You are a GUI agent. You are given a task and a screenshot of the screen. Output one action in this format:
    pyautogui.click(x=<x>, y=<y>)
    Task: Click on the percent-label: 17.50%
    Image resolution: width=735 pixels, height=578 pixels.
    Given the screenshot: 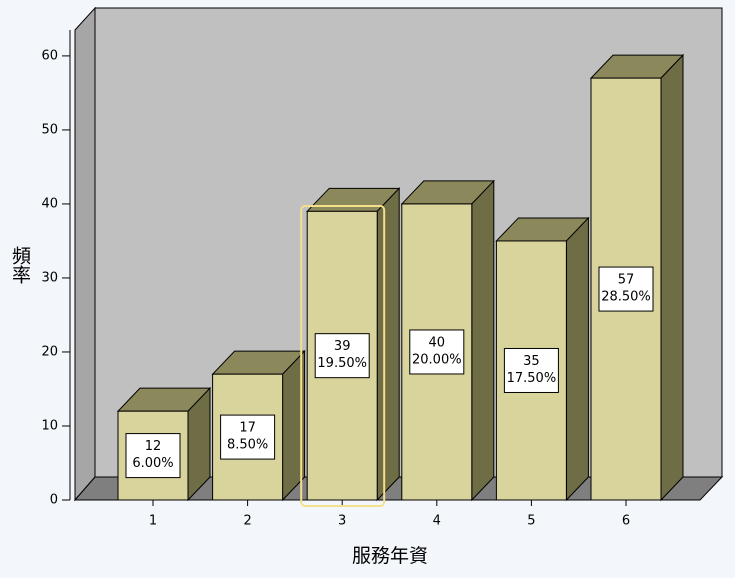 What is the action you would take?
    pyautogui.click(x=532, y=378)
    